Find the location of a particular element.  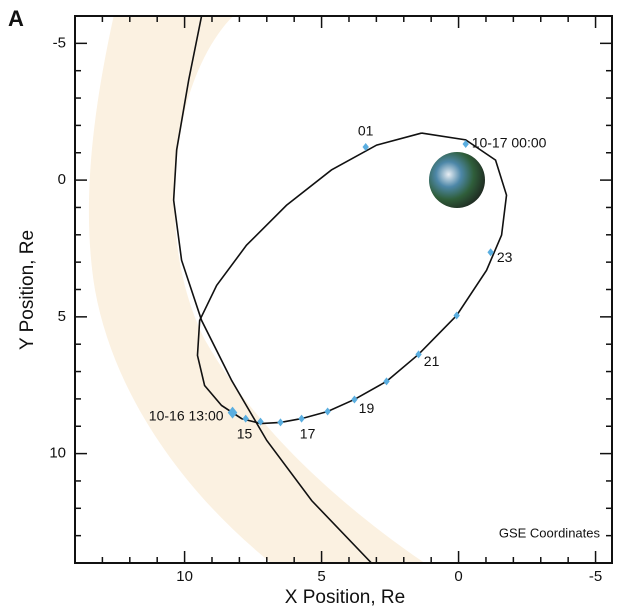

y-tick-label: -5 is located at coordinates (59, 42).